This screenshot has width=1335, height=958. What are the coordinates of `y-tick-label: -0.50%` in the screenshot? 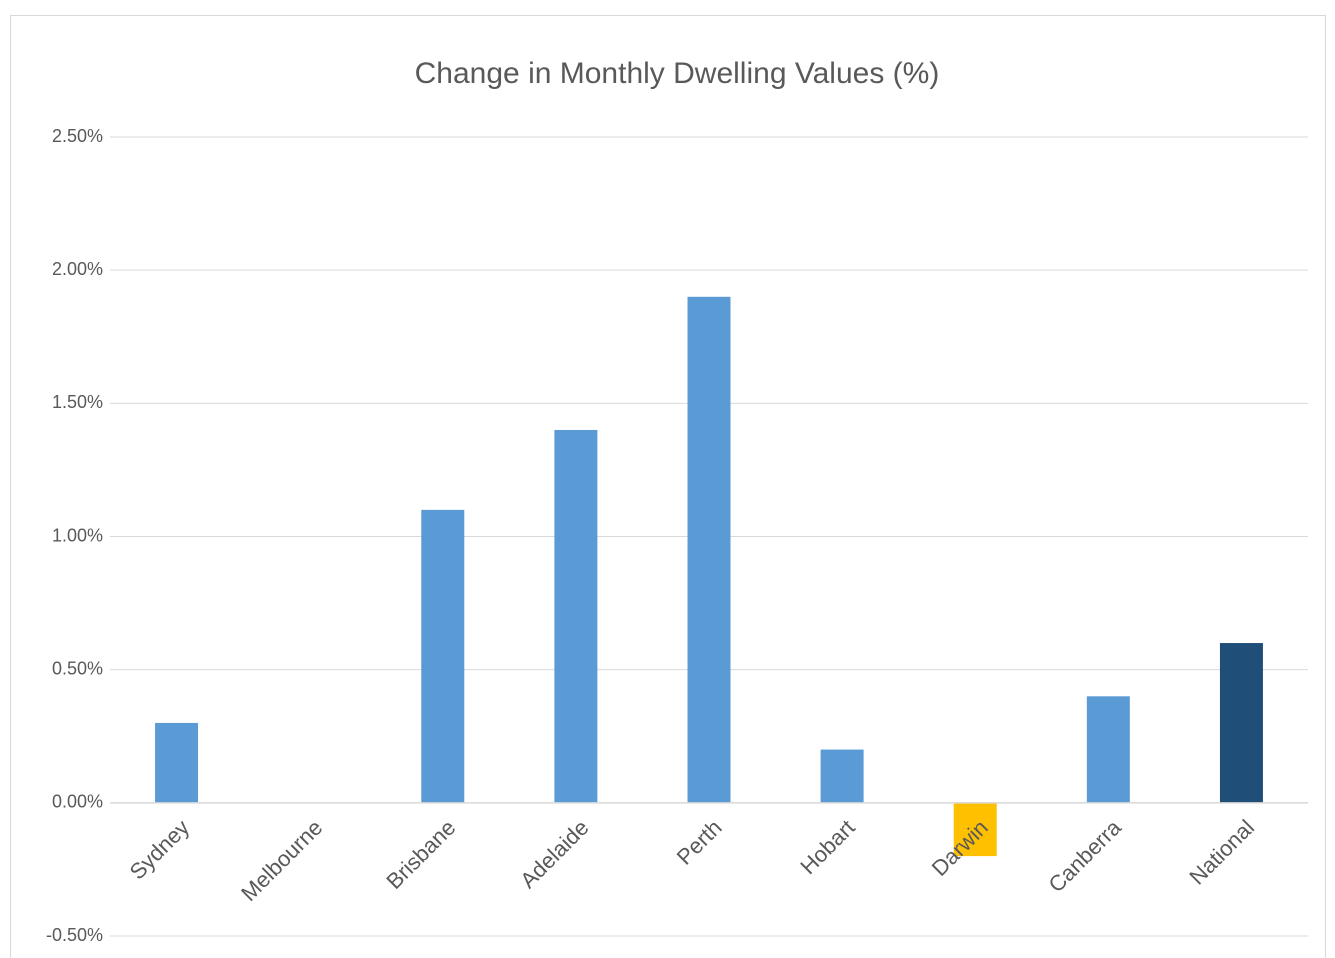 It's located at (74, 935).